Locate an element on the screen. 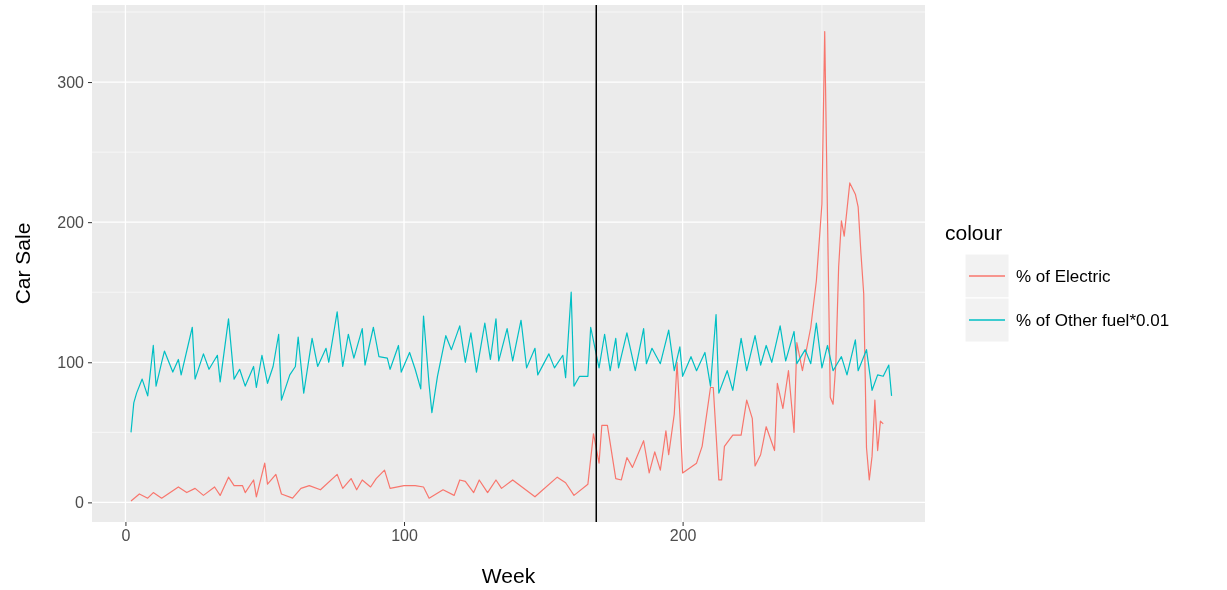  x-tick-label: 0 is located at coordinates (126, 536).